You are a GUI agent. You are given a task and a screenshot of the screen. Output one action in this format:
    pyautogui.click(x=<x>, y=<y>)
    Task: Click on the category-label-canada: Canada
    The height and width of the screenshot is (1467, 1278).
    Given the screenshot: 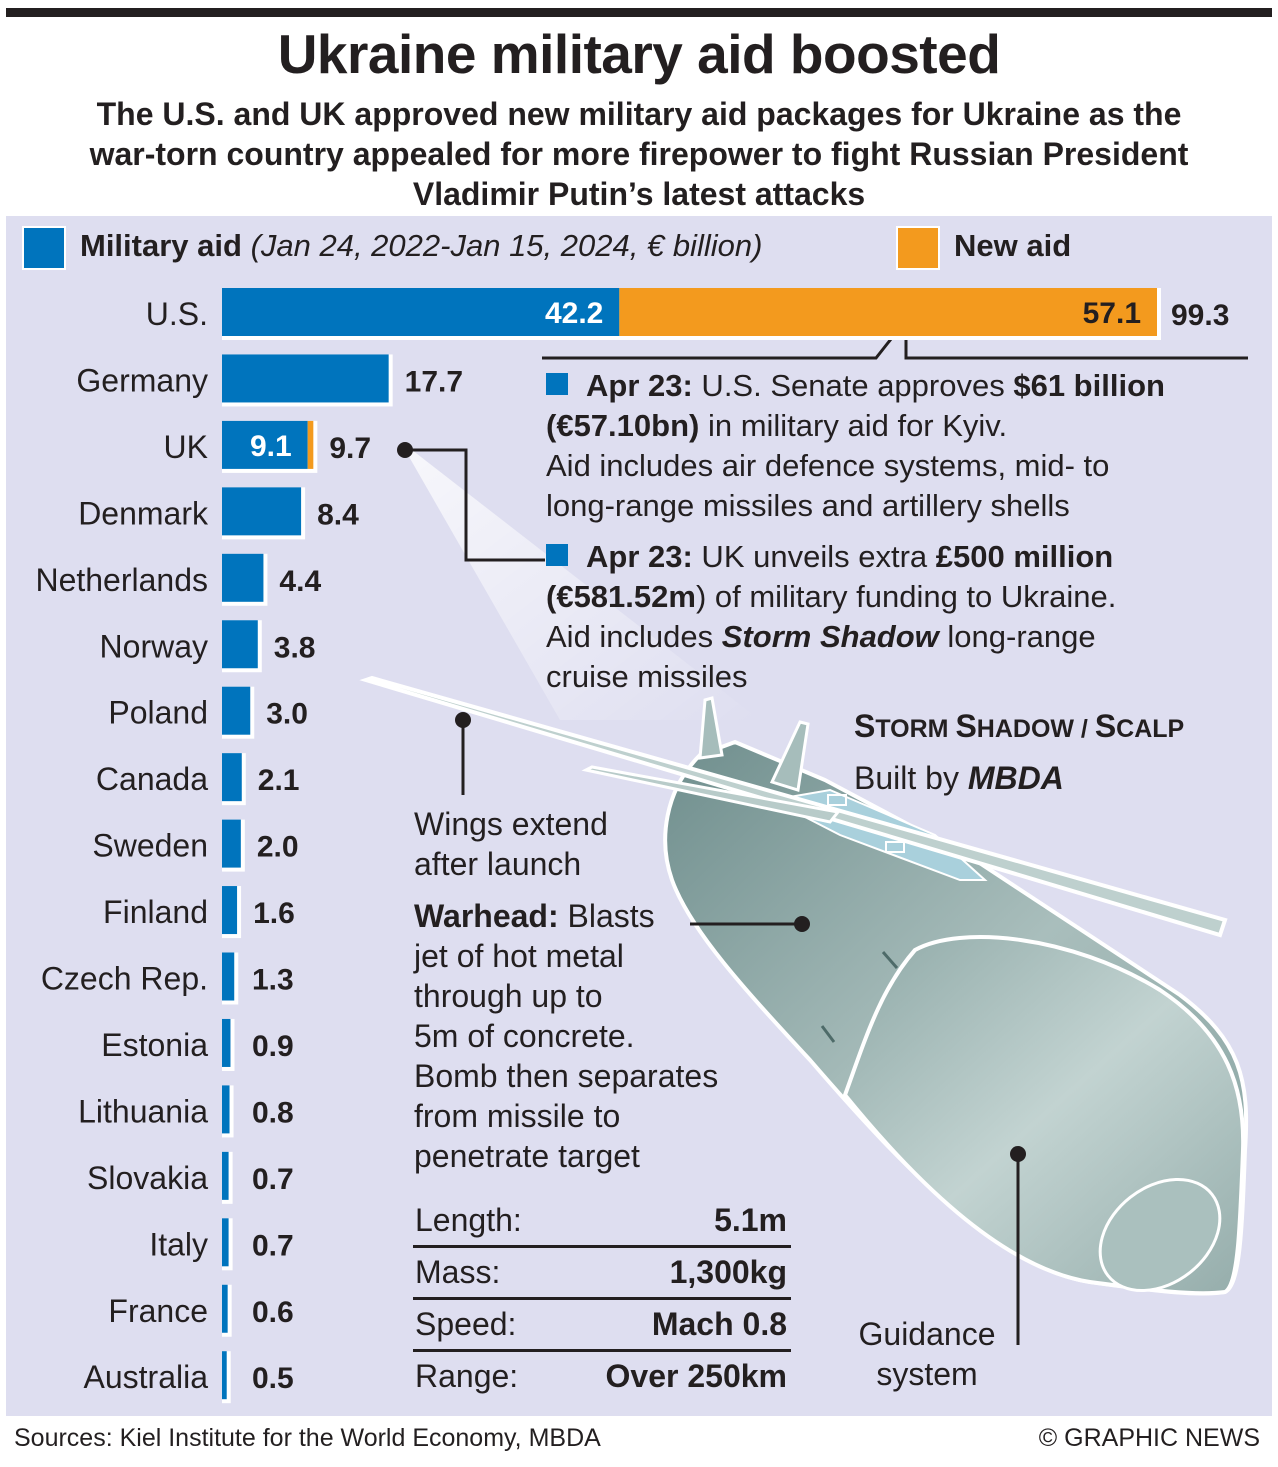 What is the action you would take?
    pyautogui.click(x=152, y=779)
    